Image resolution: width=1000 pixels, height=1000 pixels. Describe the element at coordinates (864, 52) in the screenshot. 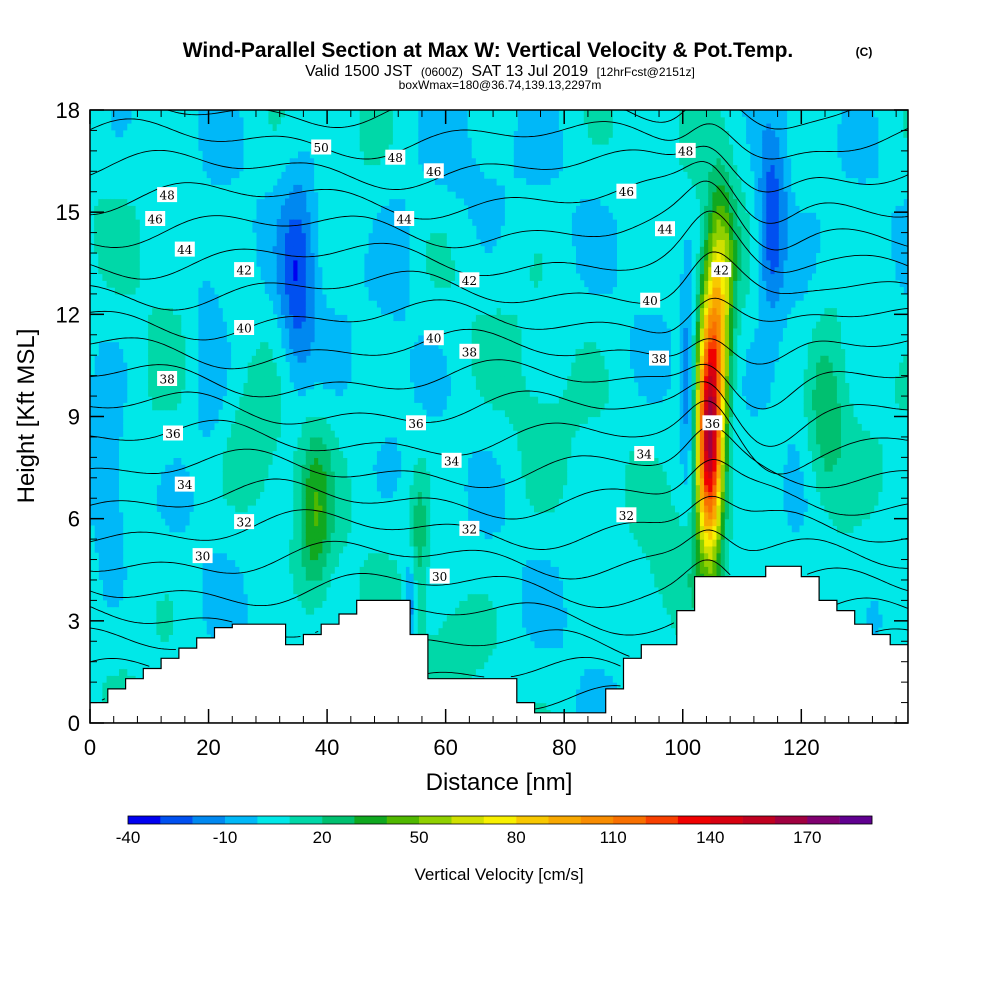

I see `copyright-mark: (C)` at that location.